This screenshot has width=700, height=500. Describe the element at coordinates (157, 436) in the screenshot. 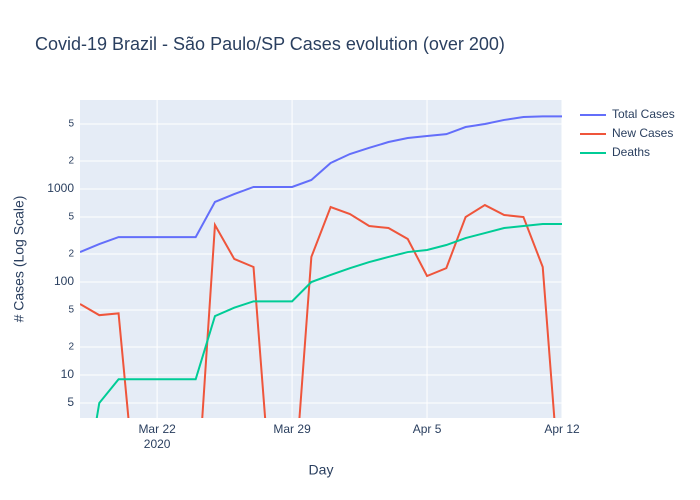

I see `x-tick-label: Mar 22 2020` at that location.